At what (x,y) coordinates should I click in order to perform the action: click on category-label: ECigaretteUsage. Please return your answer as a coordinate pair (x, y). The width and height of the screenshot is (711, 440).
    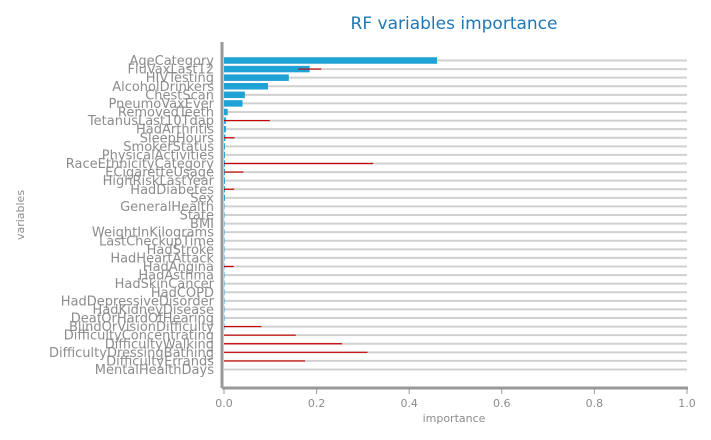
    Looking at the image, I should click on (159, 173).